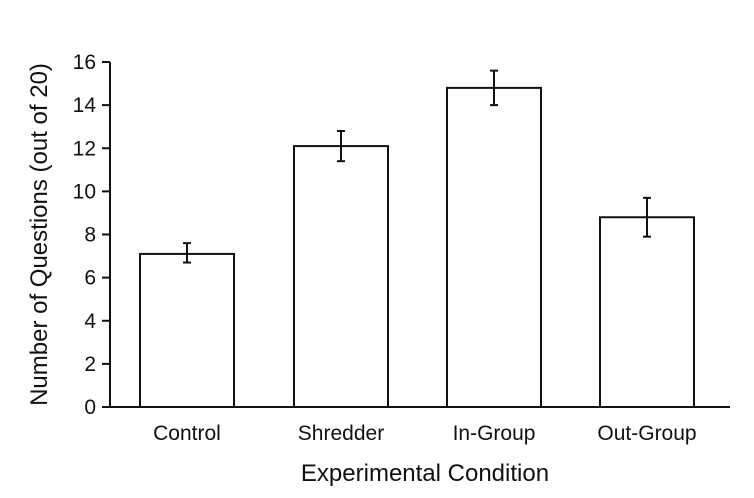 The width and height of the screenshot is (754, 498). I want to click on y-tick-label: 6, so click(90, 278).